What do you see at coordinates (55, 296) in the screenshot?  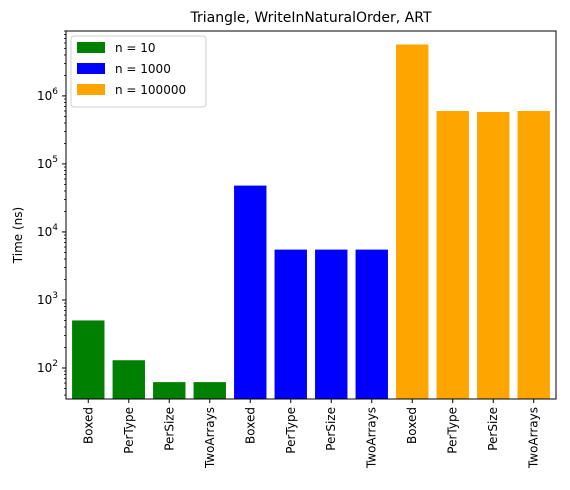 I see `y-tick-exponent: 3` at bounding box center [55, 296].